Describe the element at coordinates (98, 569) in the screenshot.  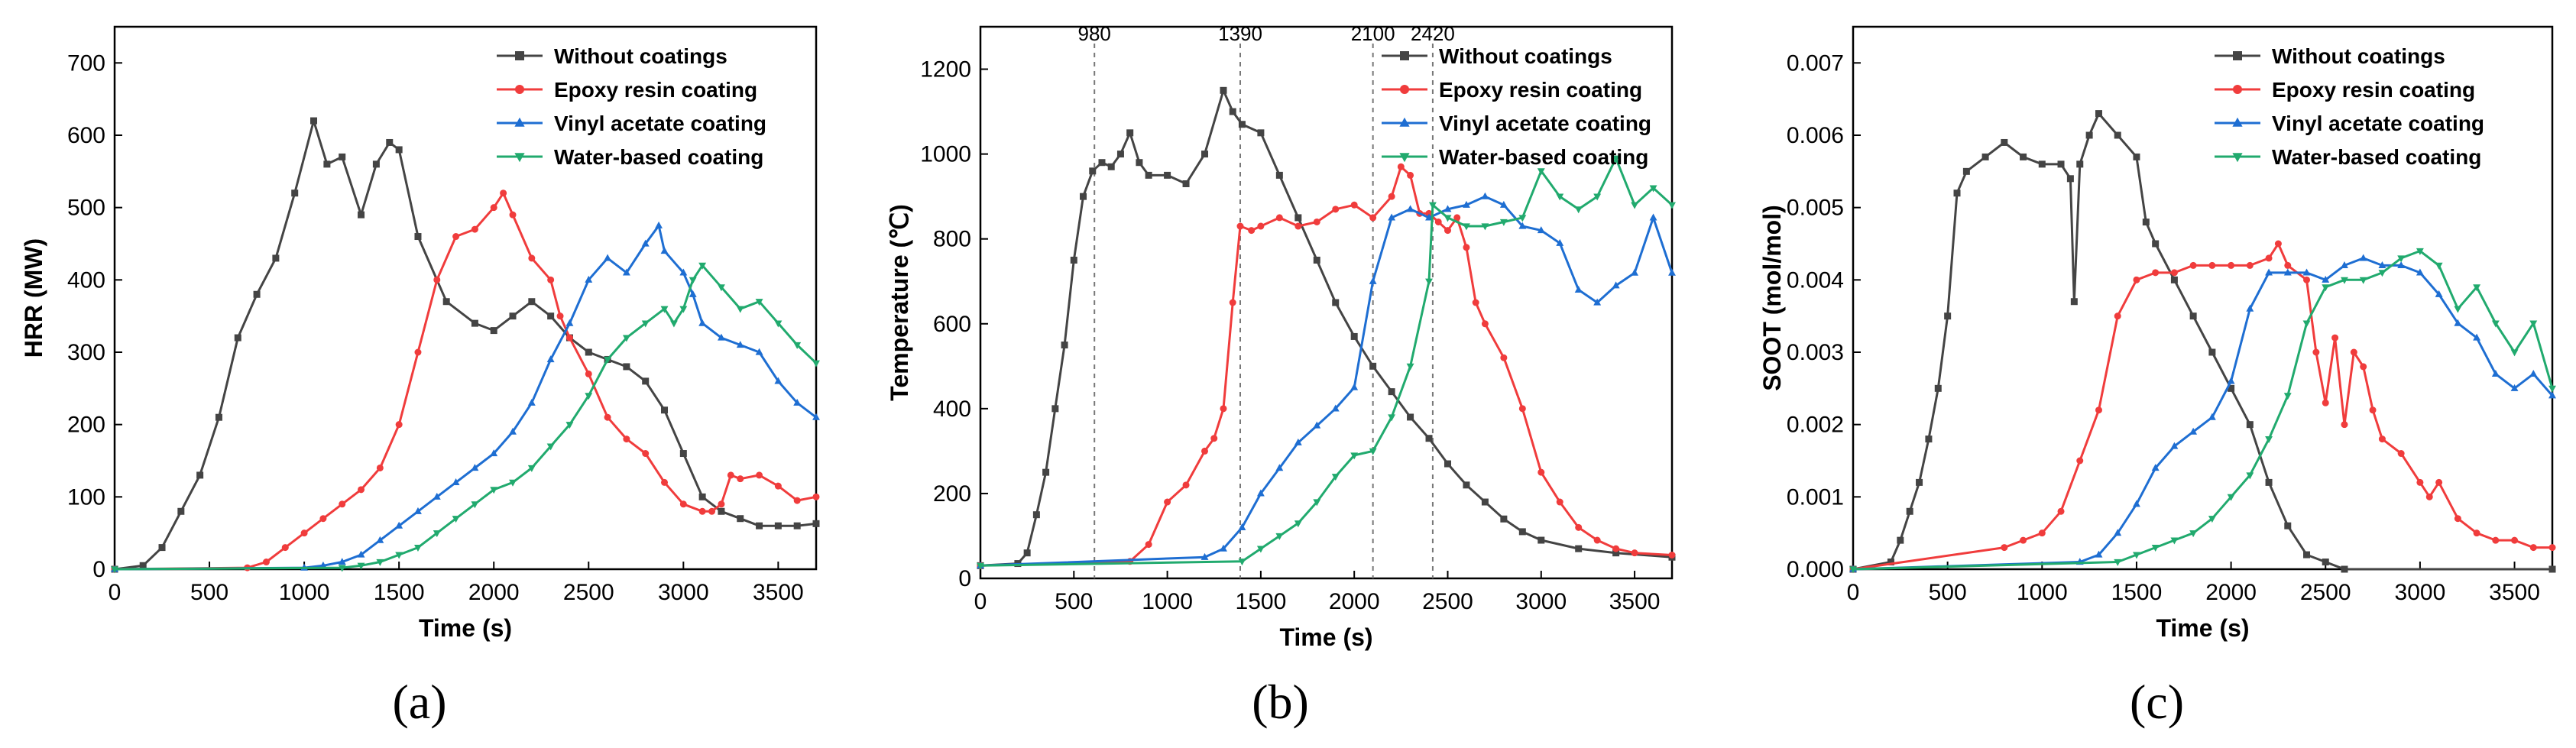
I see `y-tick-label: 0` at that location.